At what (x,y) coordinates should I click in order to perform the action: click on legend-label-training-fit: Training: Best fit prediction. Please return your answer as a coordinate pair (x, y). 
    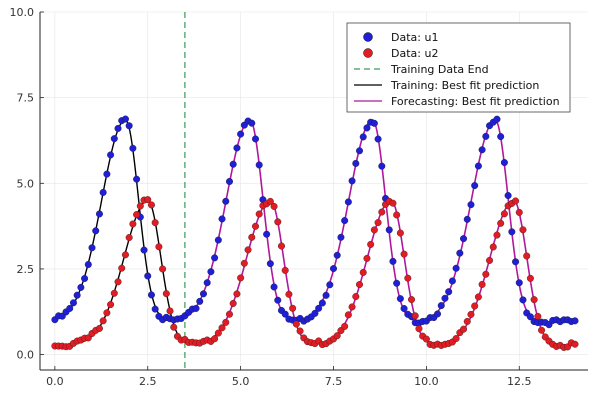
    Looking at the image, I should click on (464, 85).